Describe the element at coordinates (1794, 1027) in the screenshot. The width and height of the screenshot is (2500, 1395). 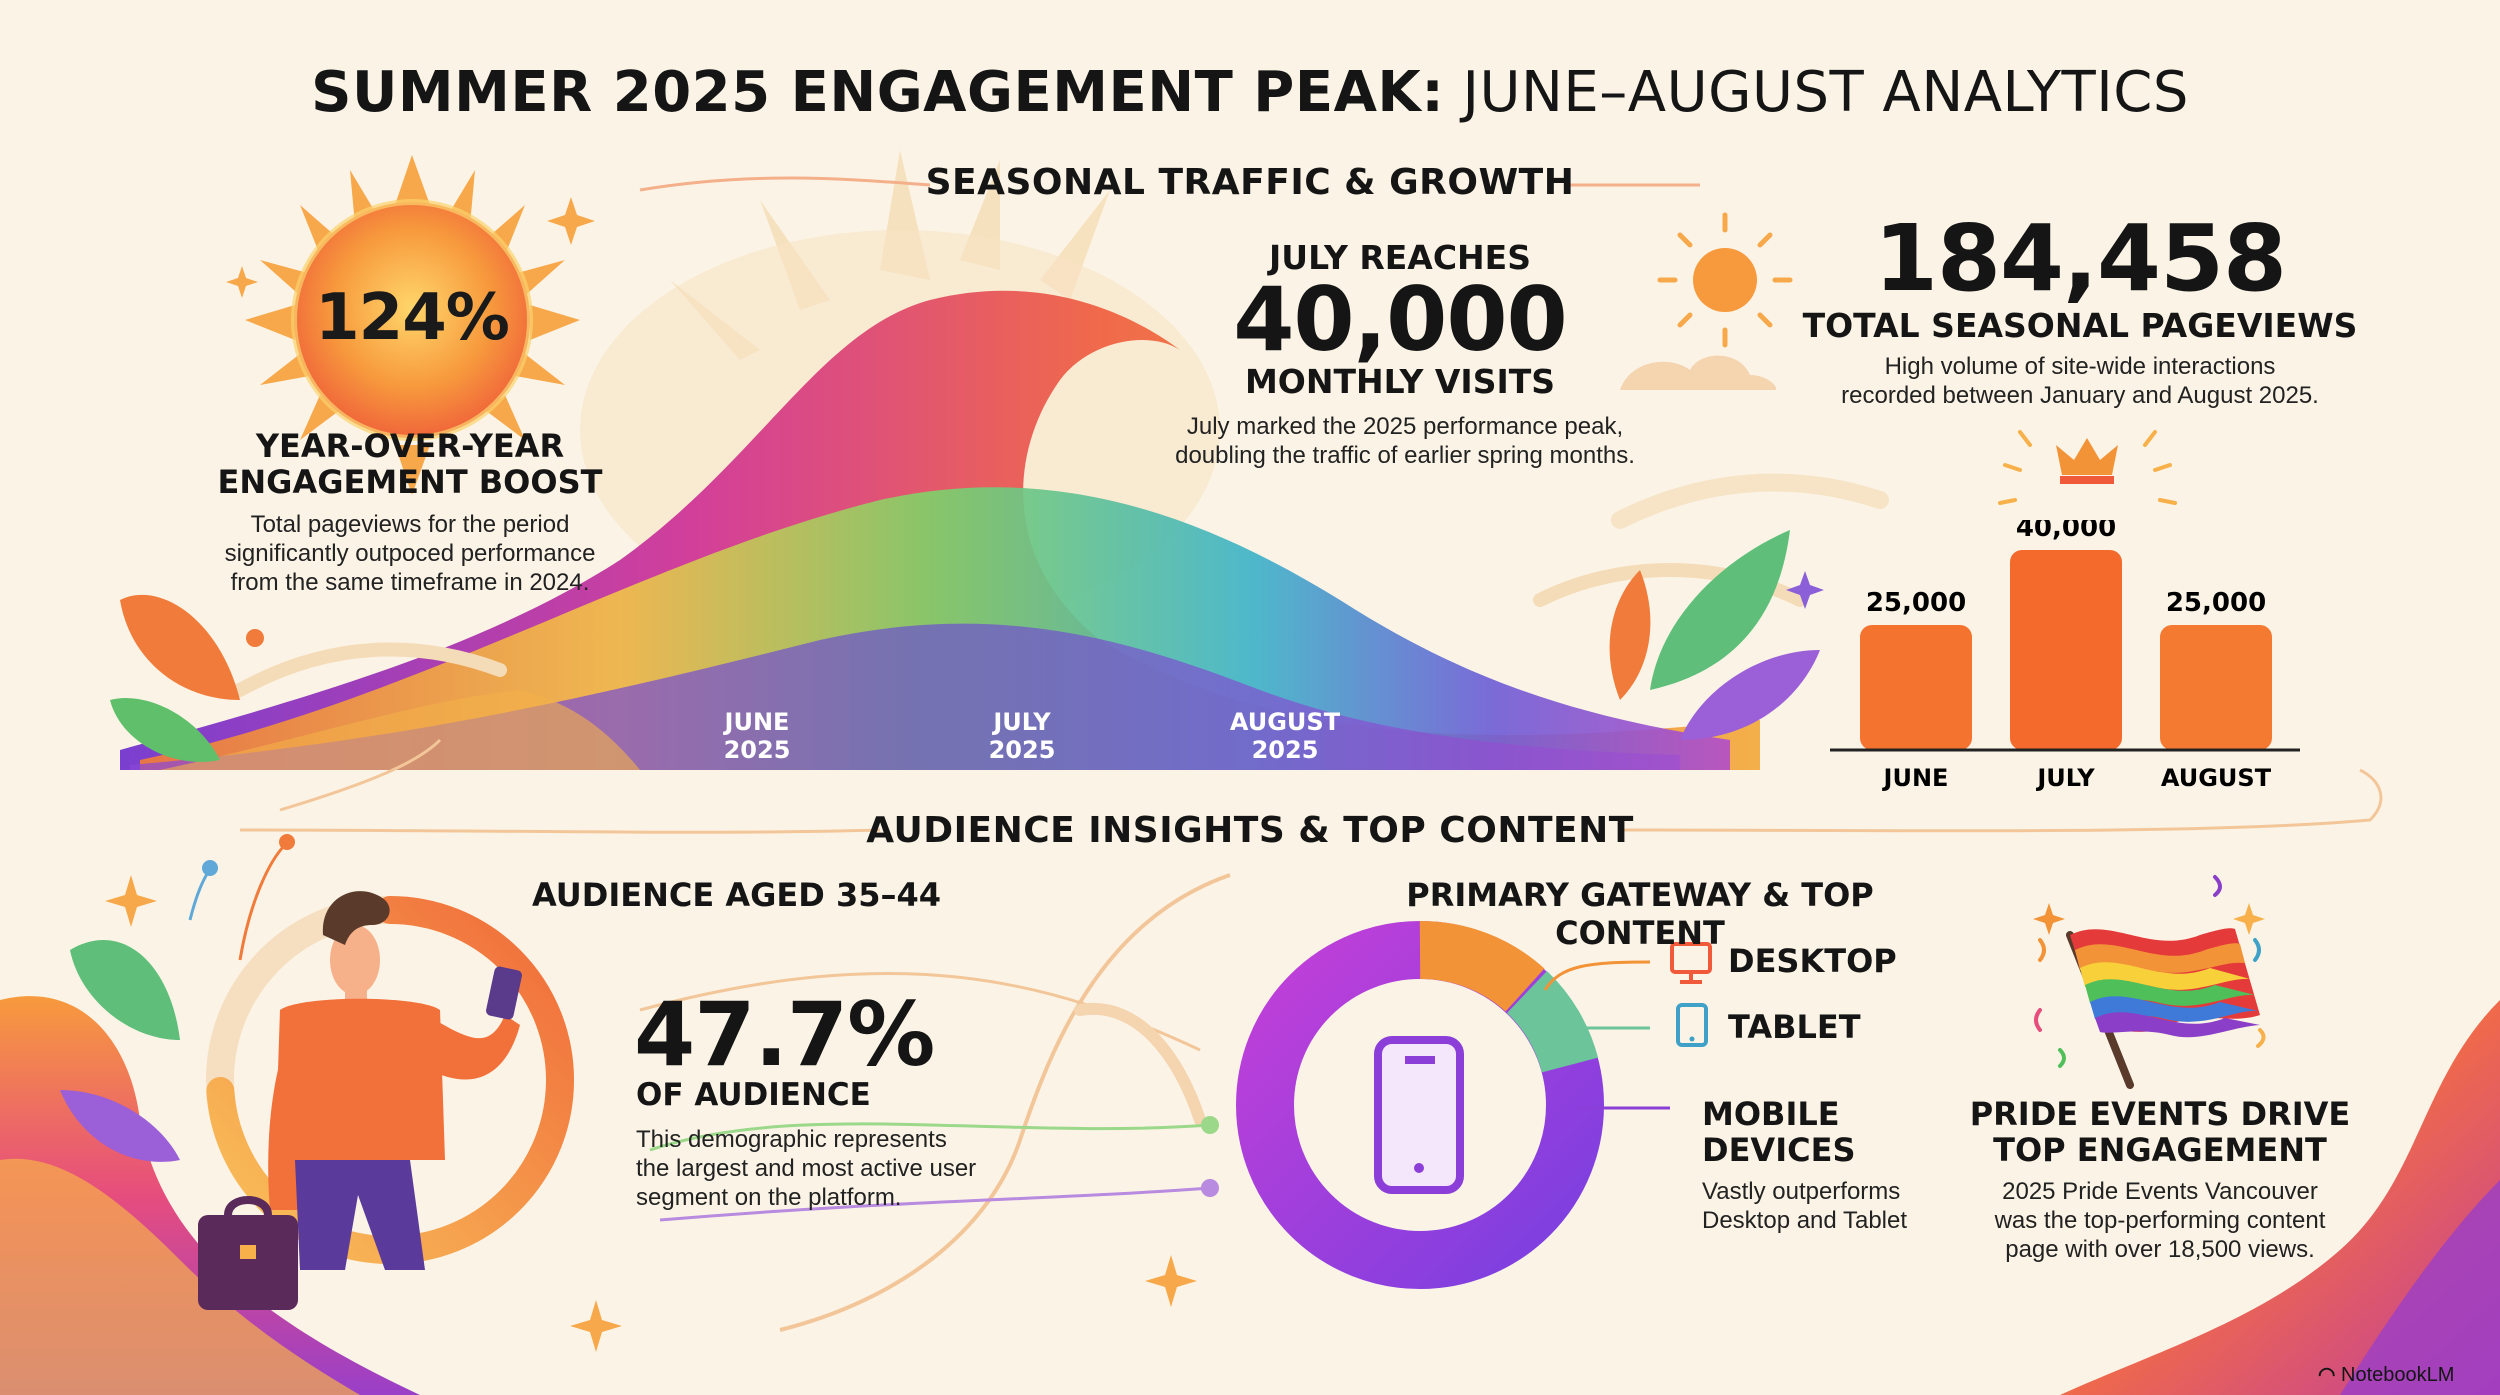
I see `legend-tablet: TABLET` at that location.